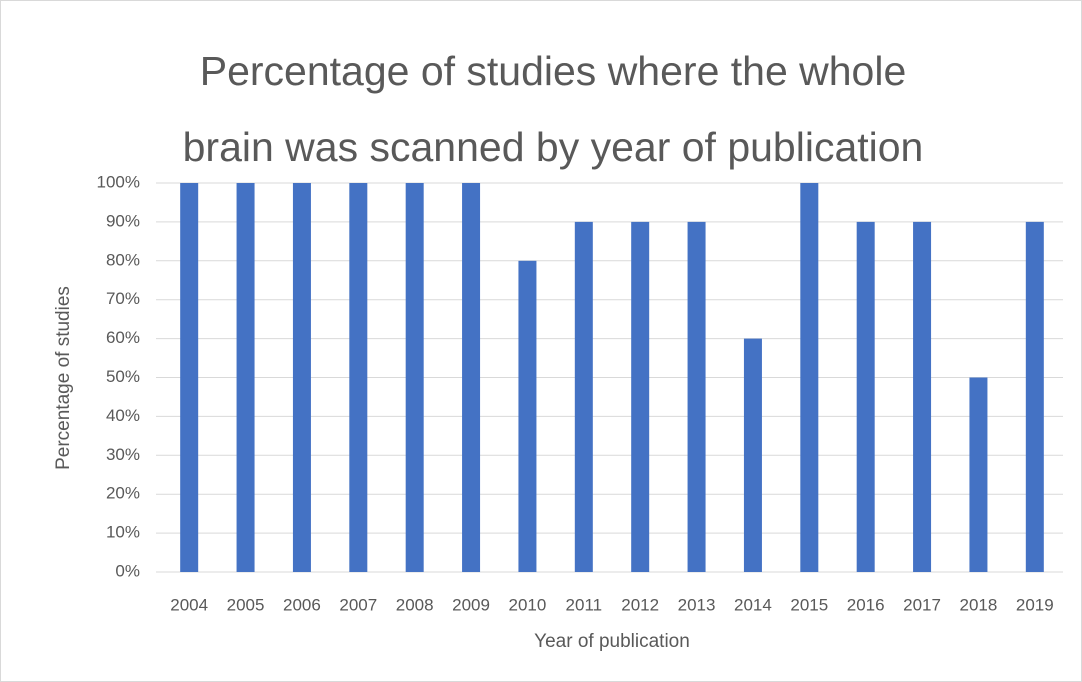 This screenshot has height=682, width=1082. Describe the element at coordinates (246, 604) in the screenshot. I see `x-tick-label: 2005` at that location.